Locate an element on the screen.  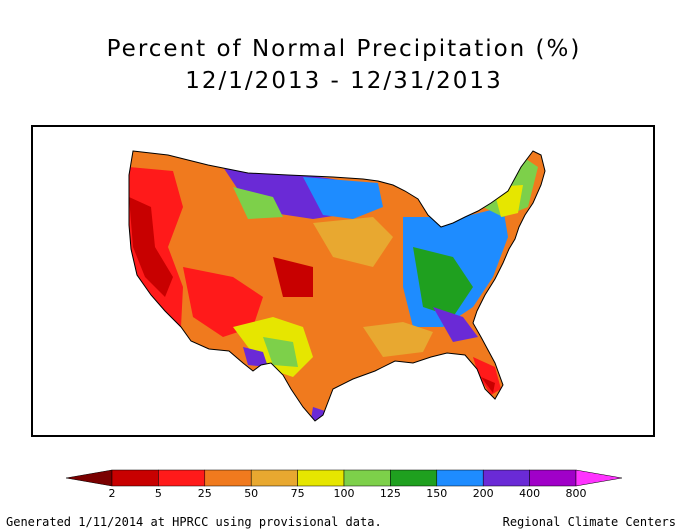
legend-tick-label: 50 is located at coordinates (251, 493).